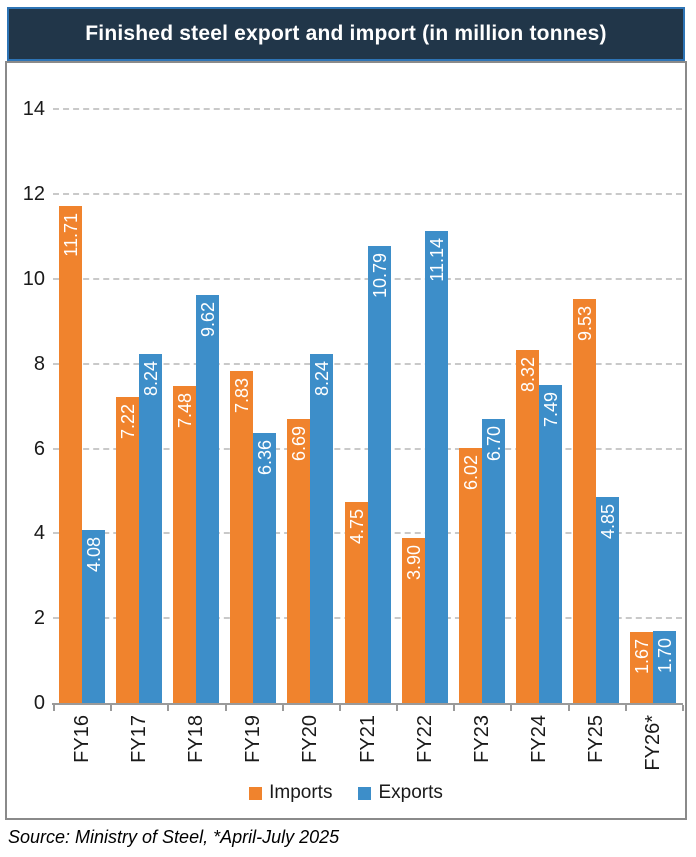  What do you see at coordinates (410, 792) in the screenshot?
I see `legend-label-exports: Exports` at bounding box center [410, 792].